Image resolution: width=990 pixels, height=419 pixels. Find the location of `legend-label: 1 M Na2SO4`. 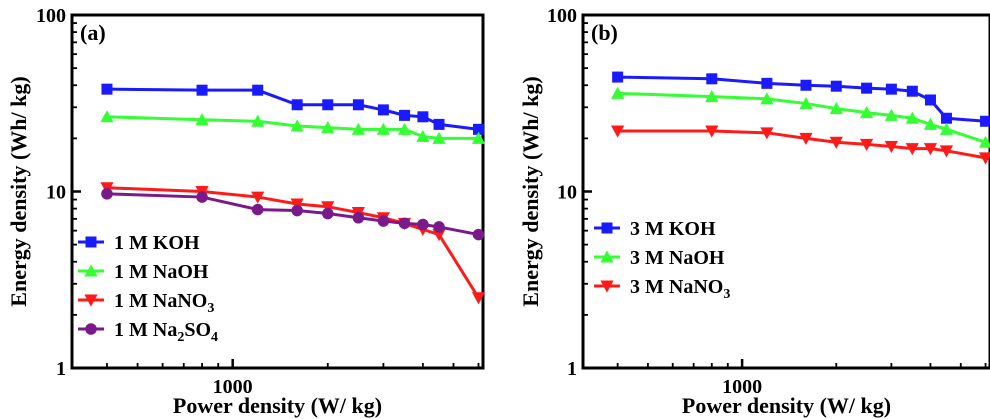

legend-label: 1 M Na2SO4 is located at coordinates (166, 332).